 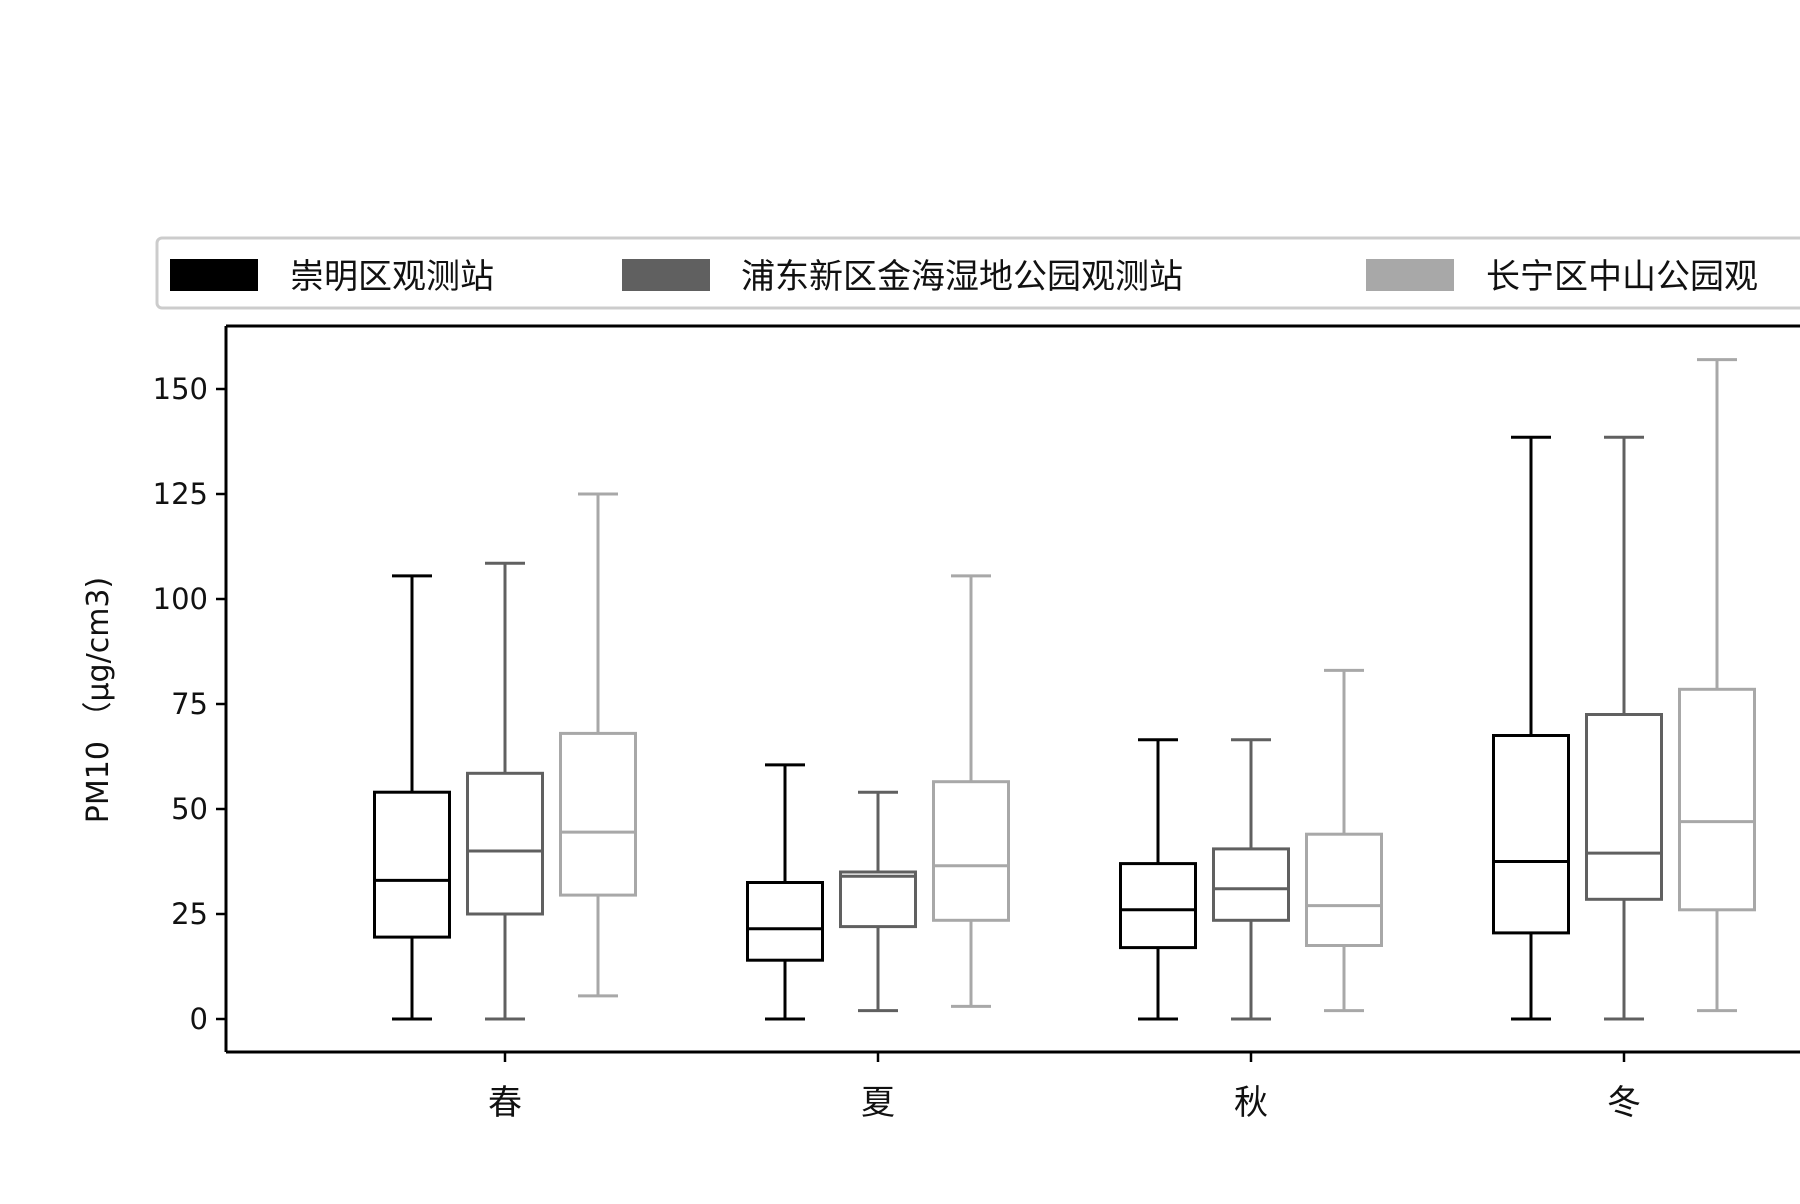 What do you see at coordinates (1624, 1103) in the screenshot?
I see `x-tick-label-3: 冬` at bounding box center [1624, 1103].